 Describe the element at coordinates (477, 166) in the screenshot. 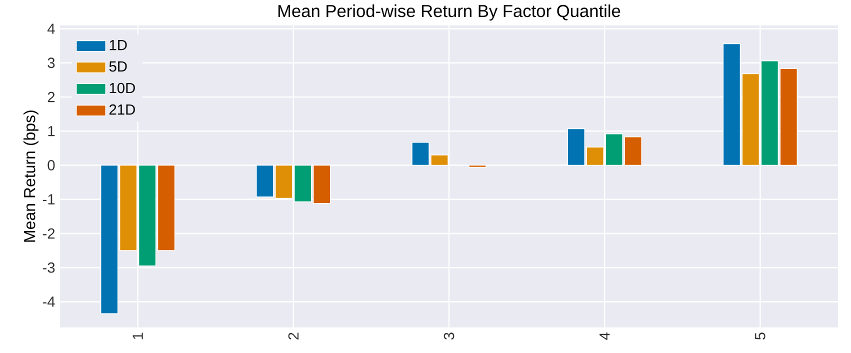

I see `bar` at that location.